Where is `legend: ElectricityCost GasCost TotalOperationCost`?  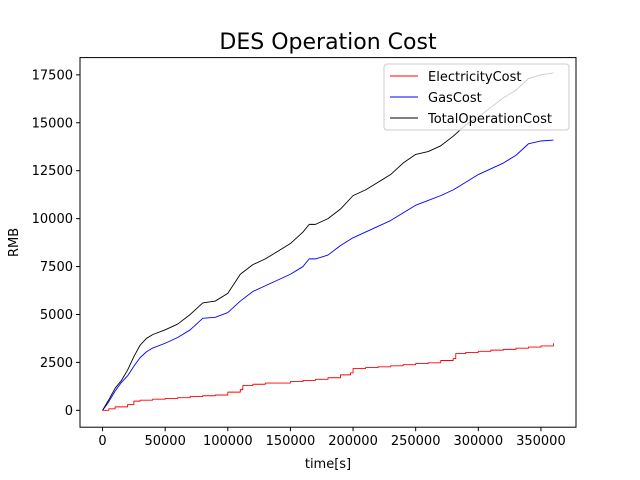
legend: ElectricityCost GasCost TotalOperationCost is located at coordinates (476, 97).